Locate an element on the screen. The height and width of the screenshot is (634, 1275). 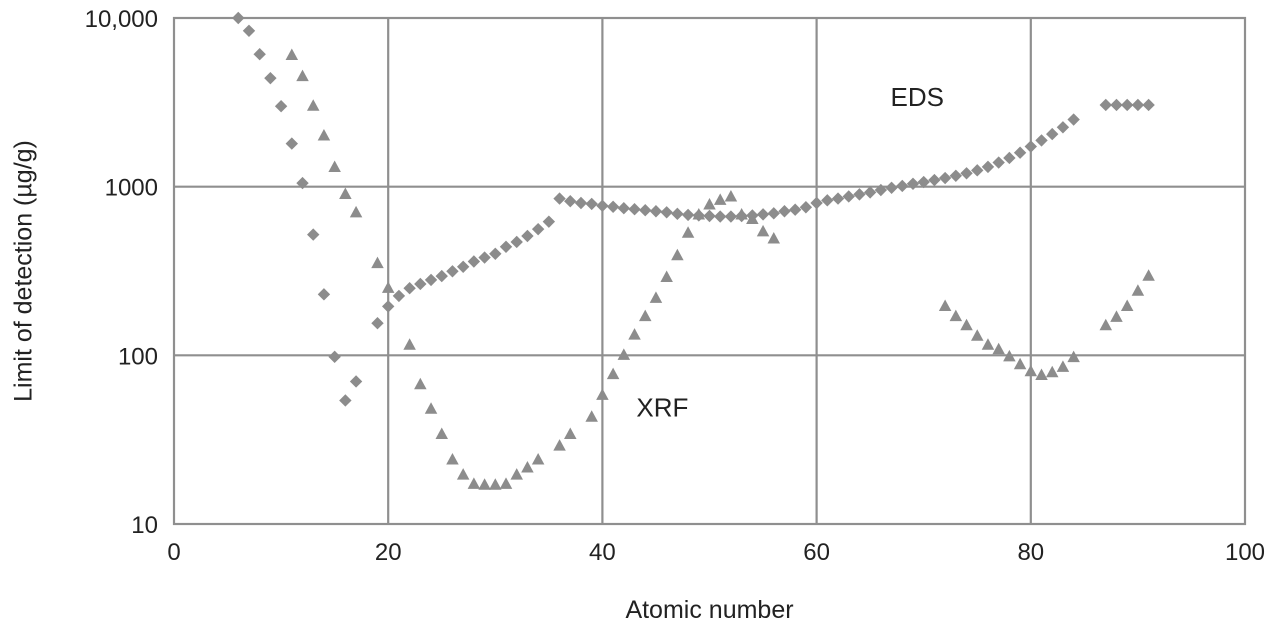
x-tick-label: 80 is located at coordinates (1030, 552).